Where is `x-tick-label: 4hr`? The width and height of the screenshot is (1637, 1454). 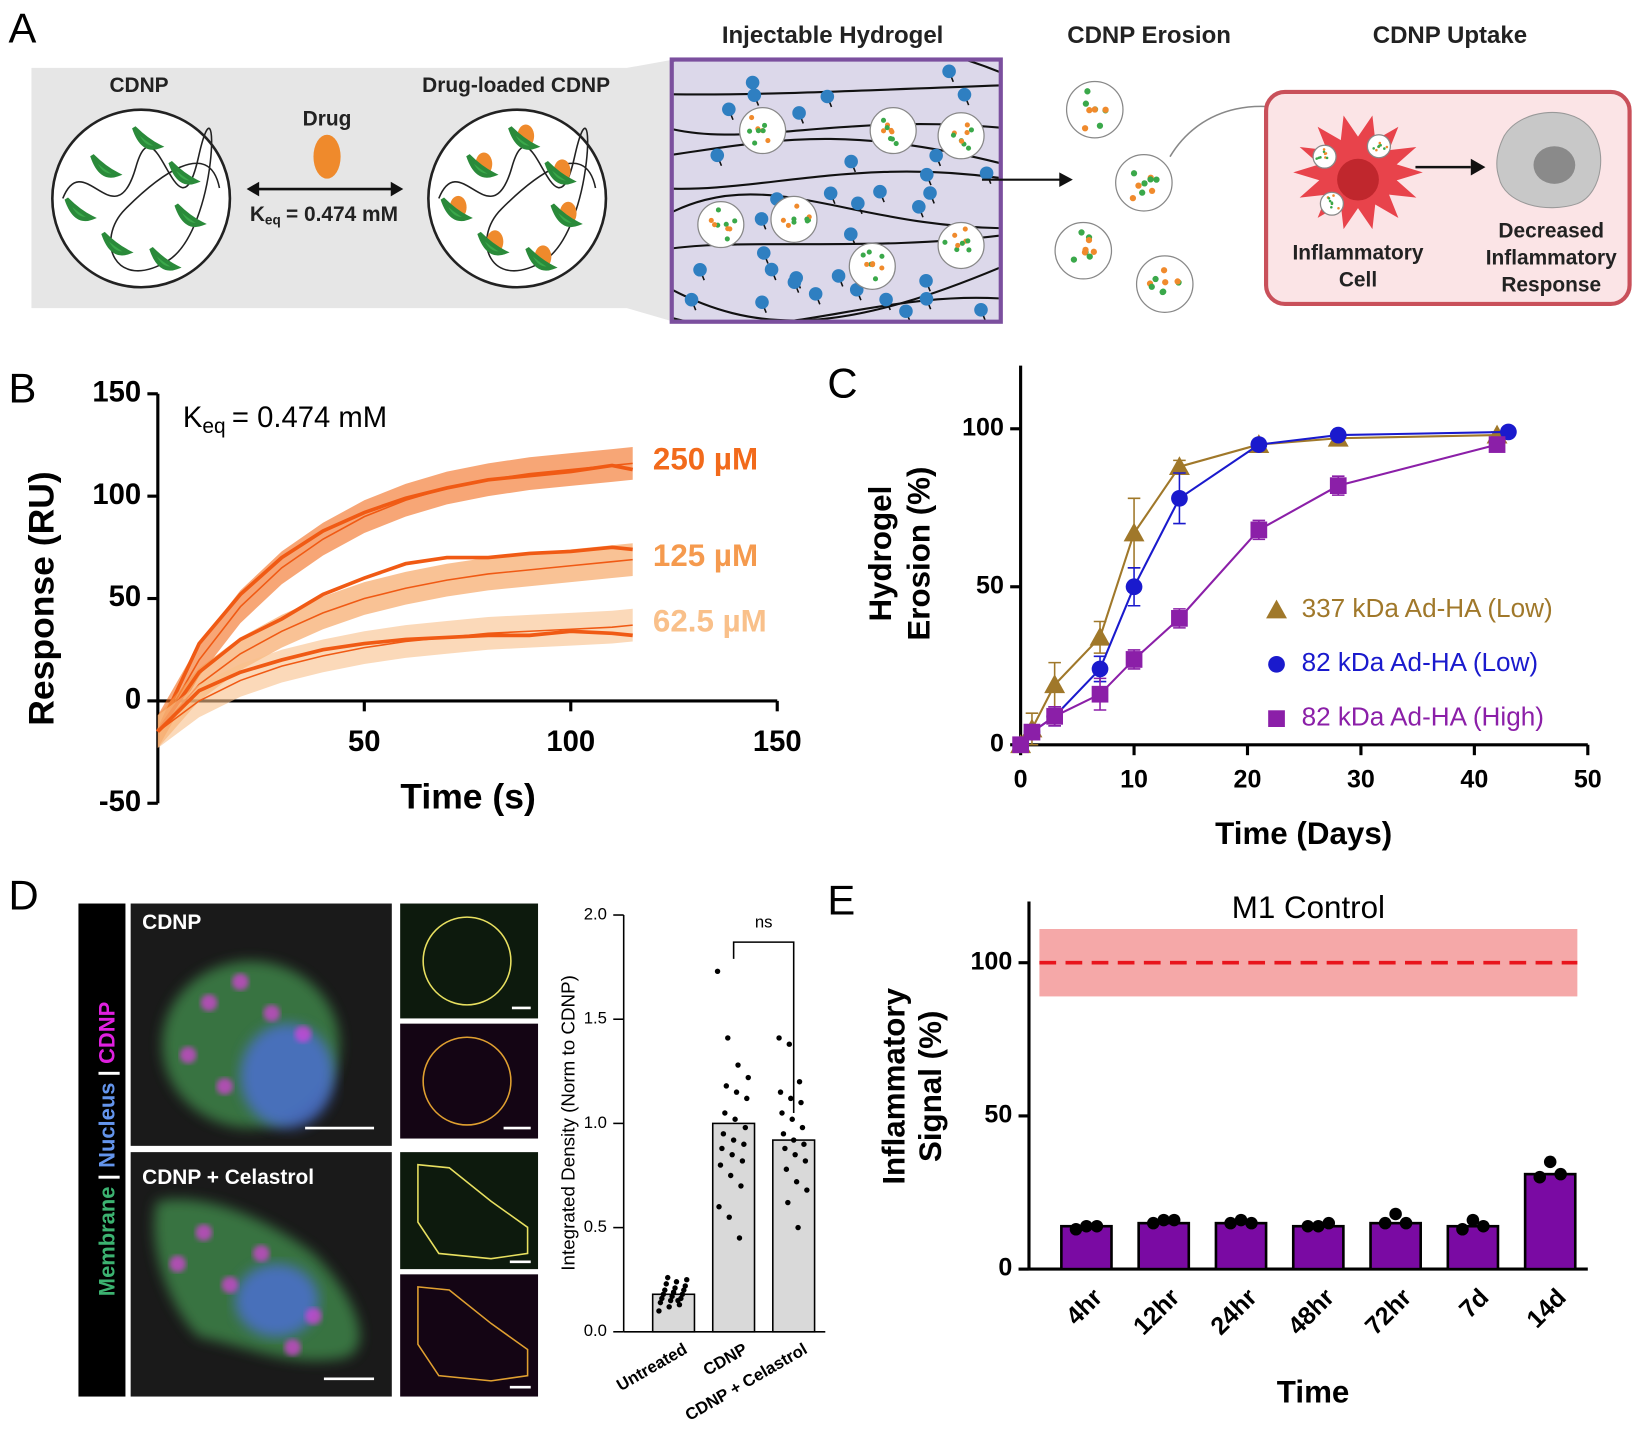
x-tick-label: 4hr is located at coordinates (1085, 1307).